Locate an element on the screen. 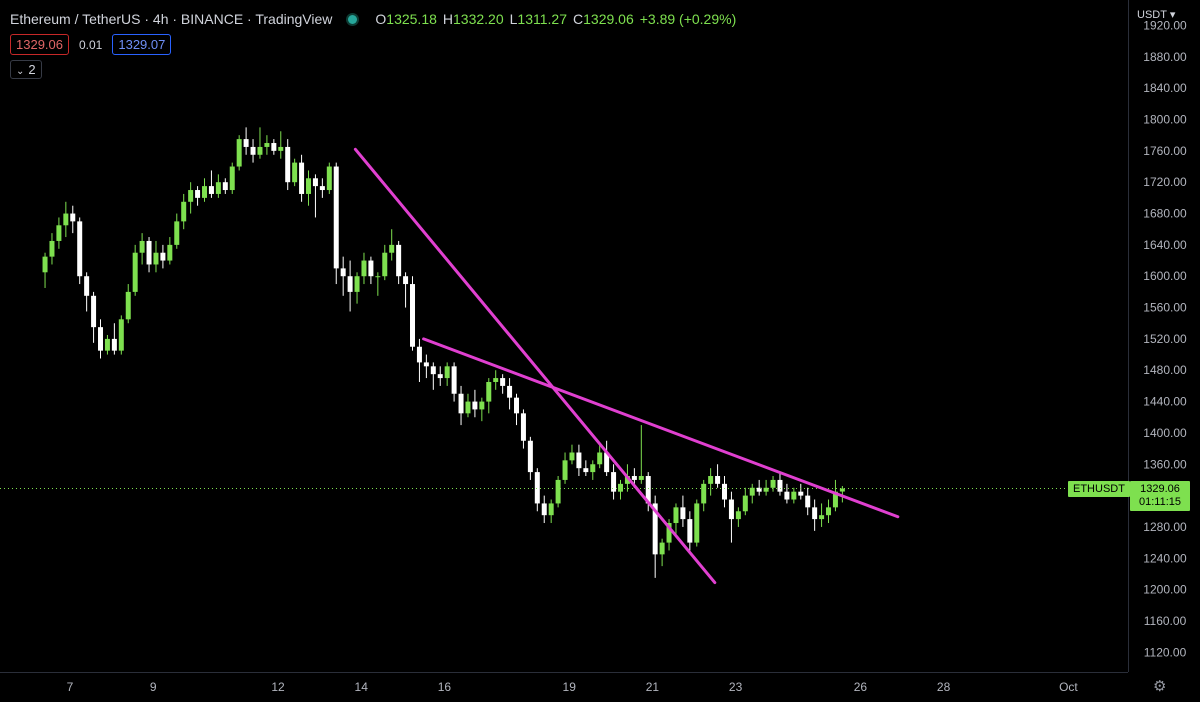 This screenshot has height=702, width=1200. time-tick-label: 21 is located at coordinates (653, 687).